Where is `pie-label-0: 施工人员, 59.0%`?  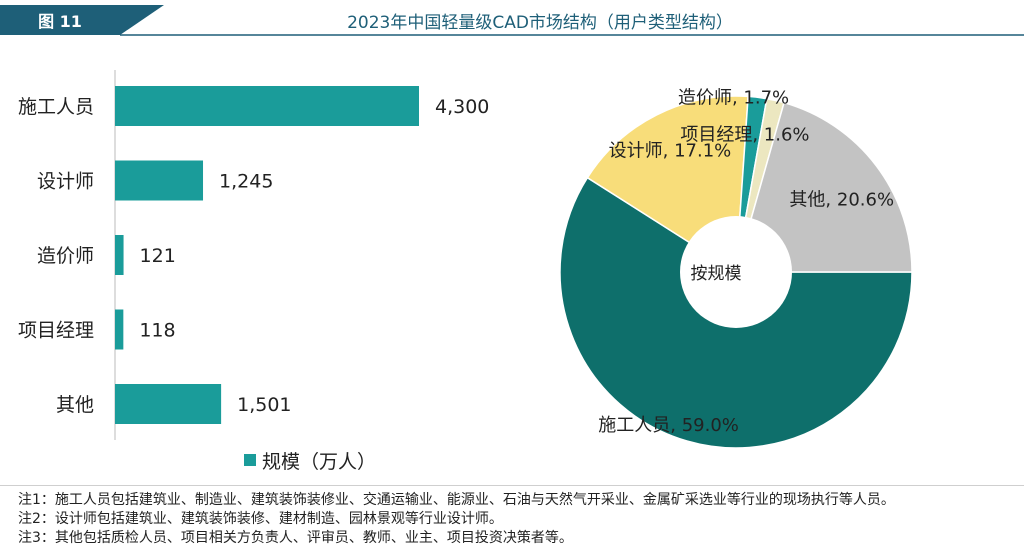
pie-label-0: 施工人员, 59.0% is located at coordinates (668, 425).